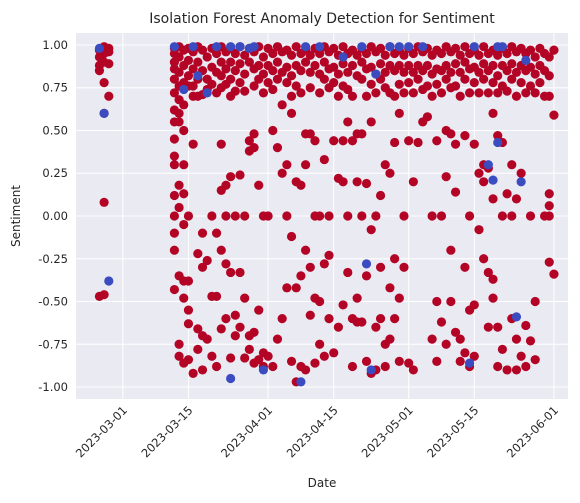 This screenshot has height=503, width=580. Describe the element at coordinates (55, 216) in the screenshot. I see `y-tick-label: 0.00` at that location.